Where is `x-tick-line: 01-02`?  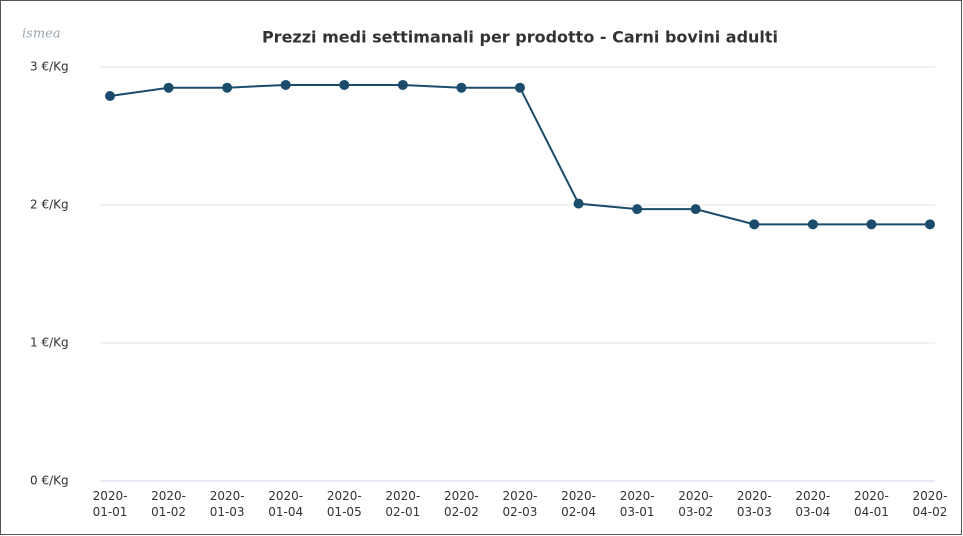
x-tick-line: 01-02 is located at coordinates (168, 512).